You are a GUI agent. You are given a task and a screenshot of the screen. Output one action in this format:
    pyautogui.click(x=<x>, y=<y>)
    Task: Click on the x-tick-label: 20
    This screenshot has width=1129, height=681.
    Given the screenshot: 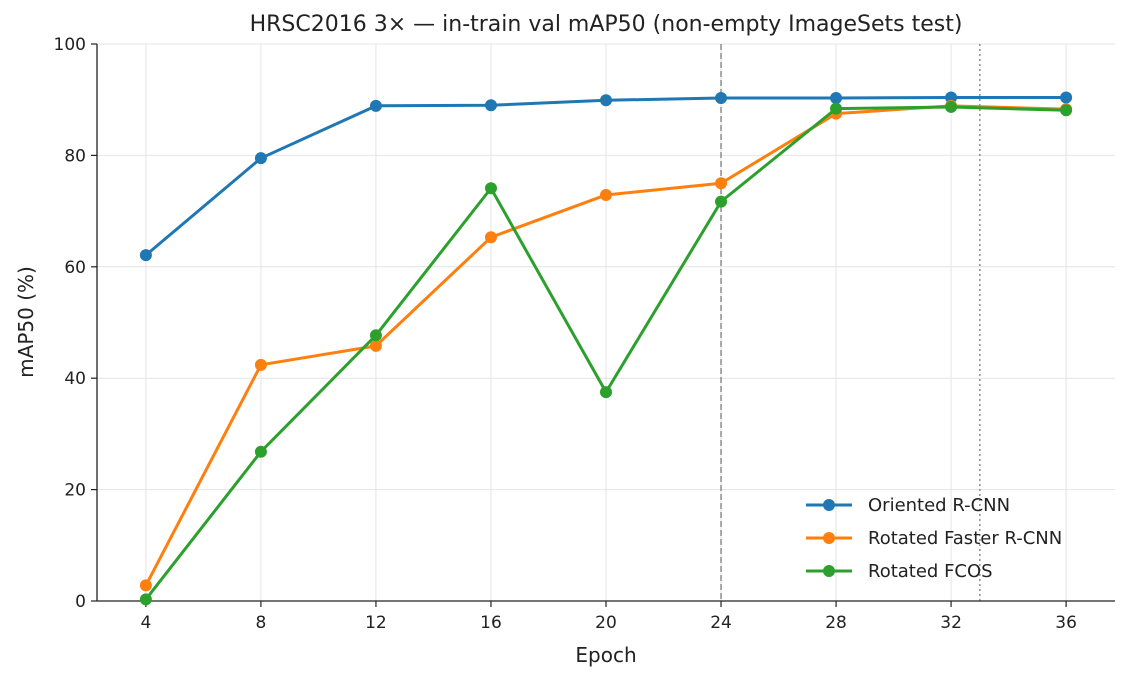 What is the action you would take?
    pyautogui.click(x=606, y=623)
    